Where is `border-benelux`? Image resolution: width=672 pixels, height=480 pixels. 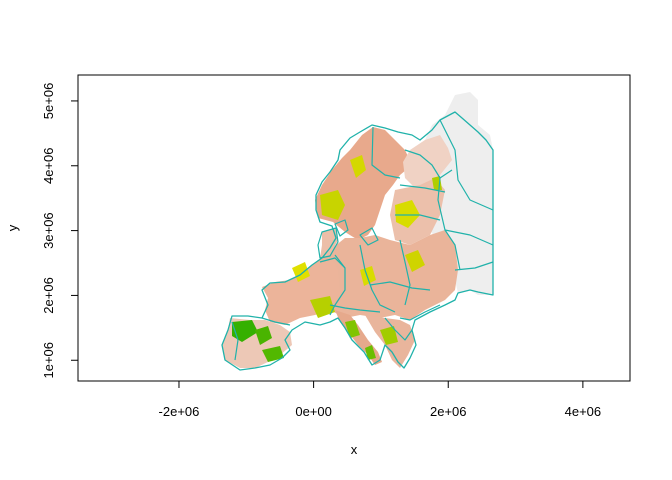 border-benelux is located at coordinates (332, 263).